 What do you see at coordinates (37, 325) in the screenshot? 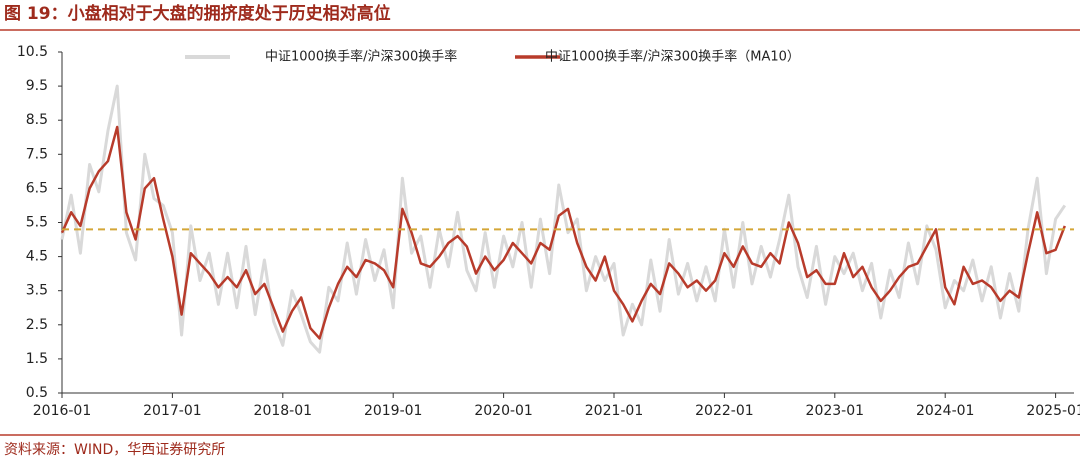
I see `y-tick-label: 2.5` at bounding box center [37, 325].